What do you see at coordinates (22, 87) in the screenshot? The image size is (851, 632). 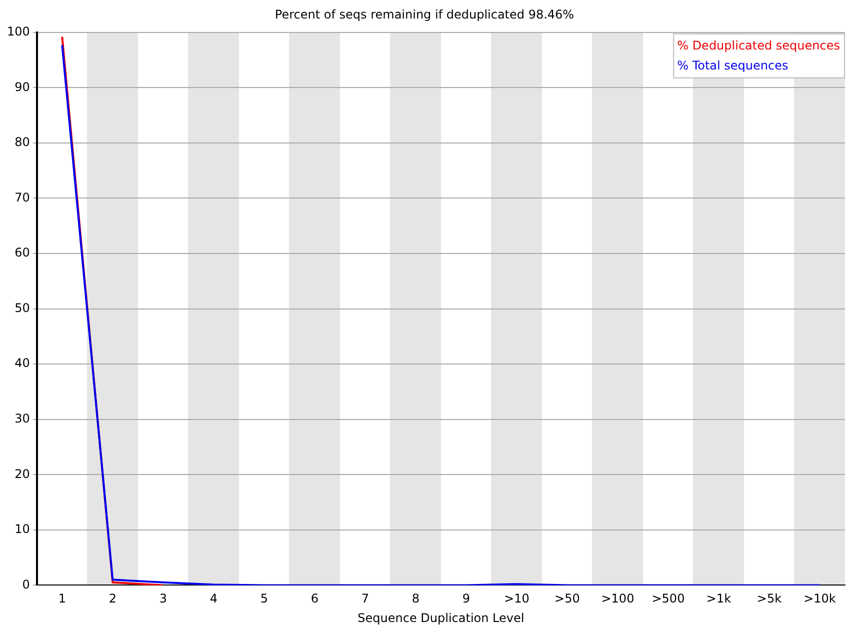 I see `y-tick-label: 90` at bounding box center [22, 87].